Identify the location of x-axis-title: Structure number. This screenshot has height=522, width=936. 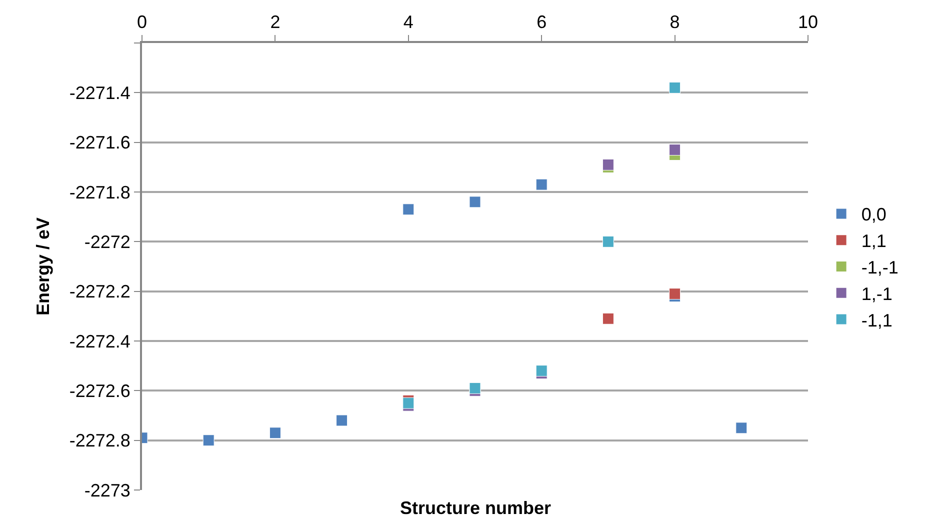
(476, 508).